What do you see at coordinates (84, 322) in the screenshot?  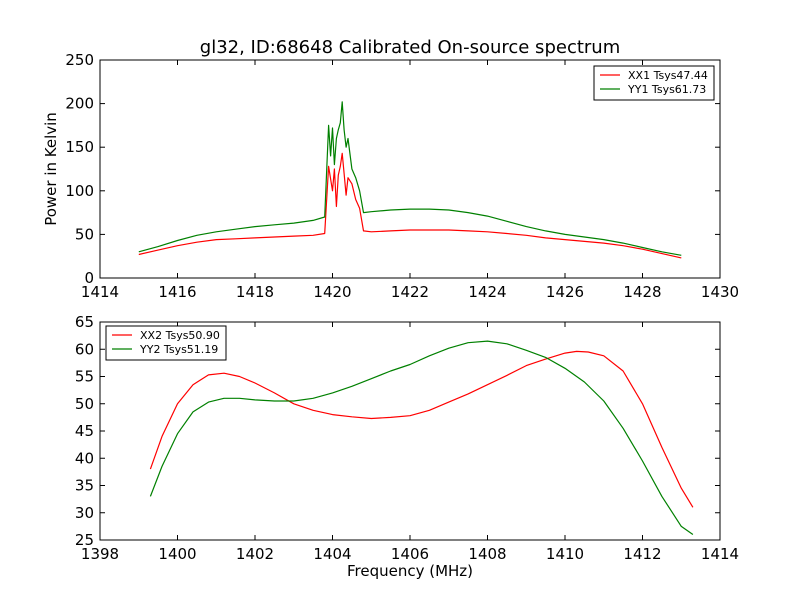 I see `y-tick-label: 65` at bounding box center [84, 322].